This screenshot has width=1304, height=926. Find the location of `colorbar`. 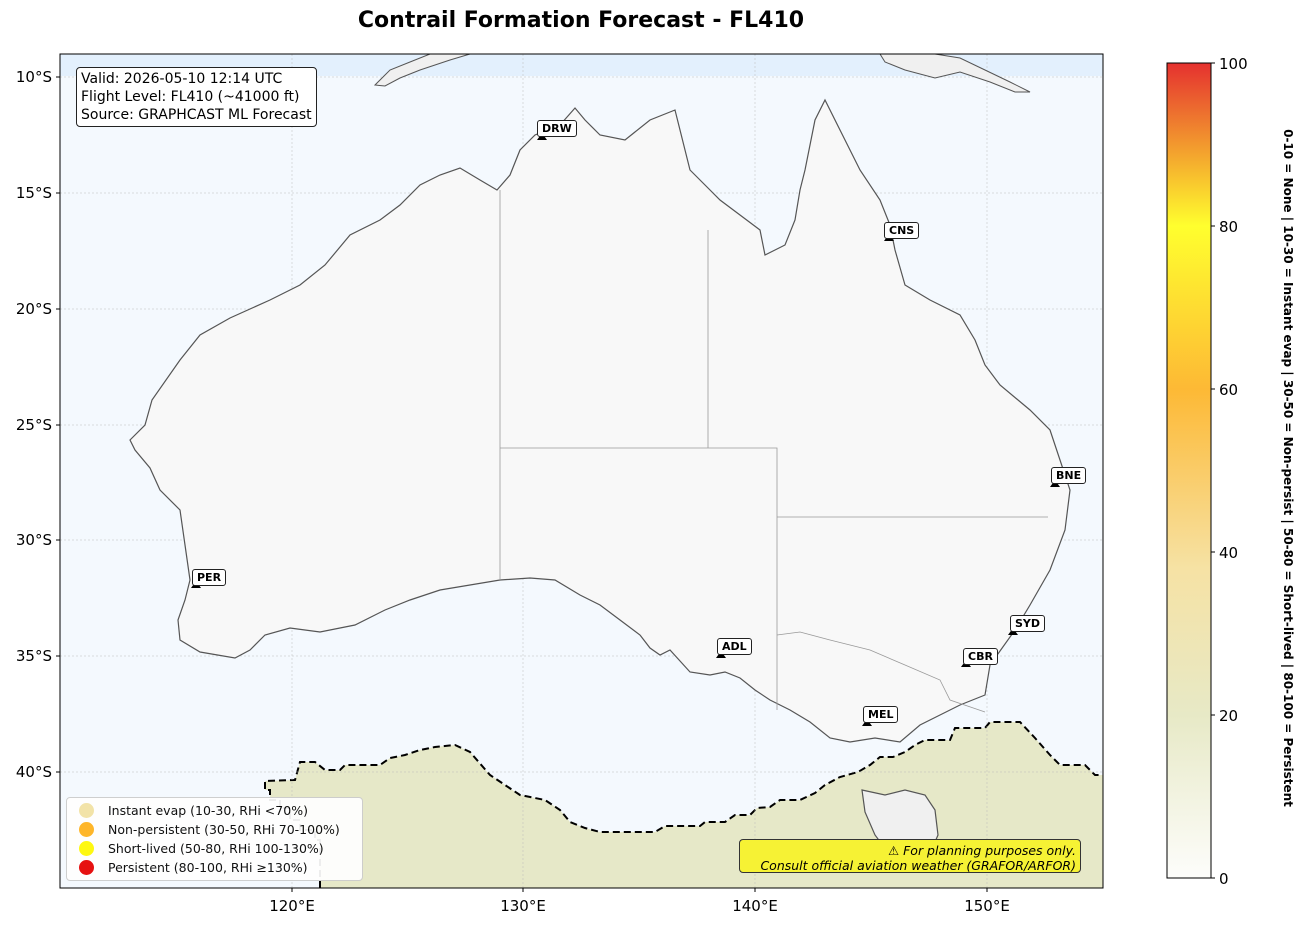

colorbar is located at coordinates (1189, 470).